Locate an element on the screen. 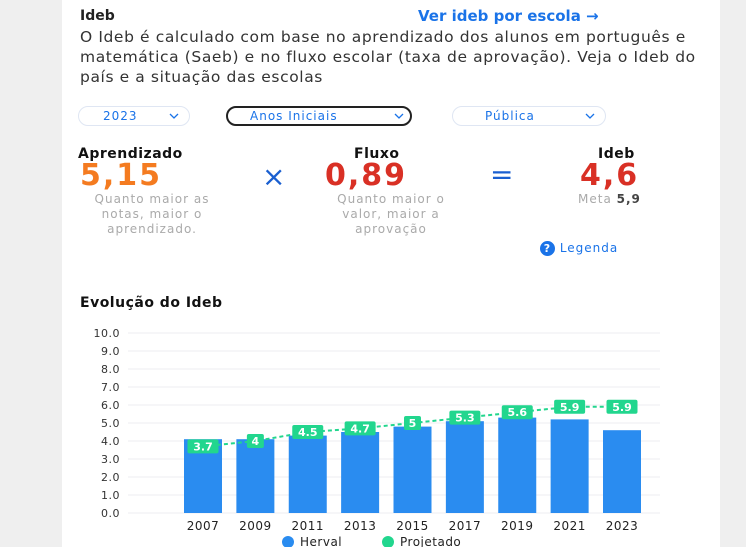 This screenshot has width=746, height=547. metric-label: Ideb is located at coordinates (616, 154).